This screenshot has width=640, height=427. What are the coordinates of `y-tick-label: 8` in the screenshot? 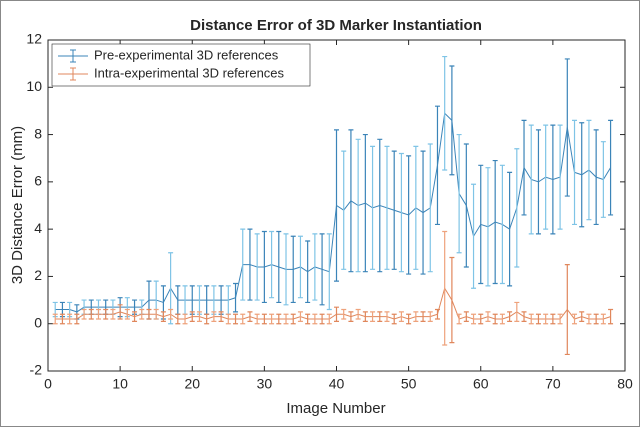 It's located at (38, 133).